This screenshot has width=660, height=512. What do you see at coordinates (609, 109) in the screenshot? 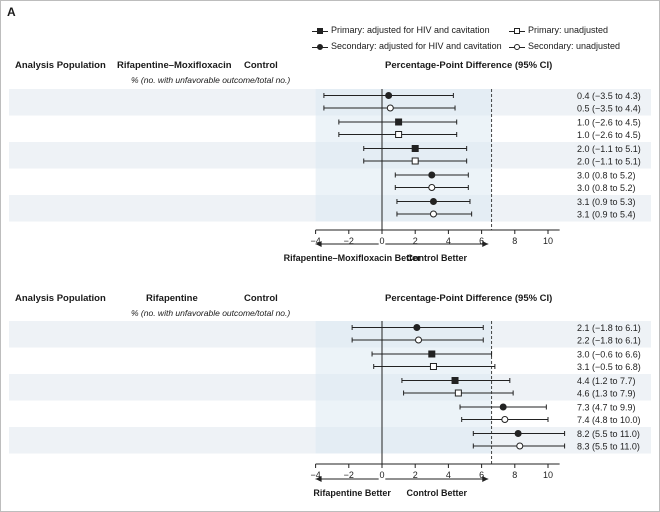
I see `estimate-label: 0.5 (−3.5 to 4.4)` at bounding box center [609, 109].